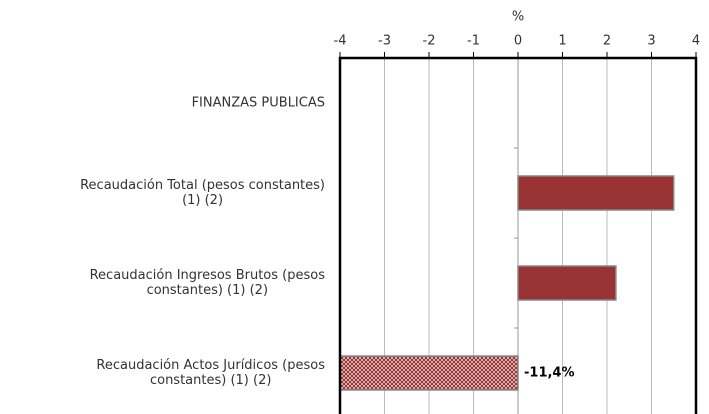  I want to click on x-tick-label: -1, so click(473, 41).